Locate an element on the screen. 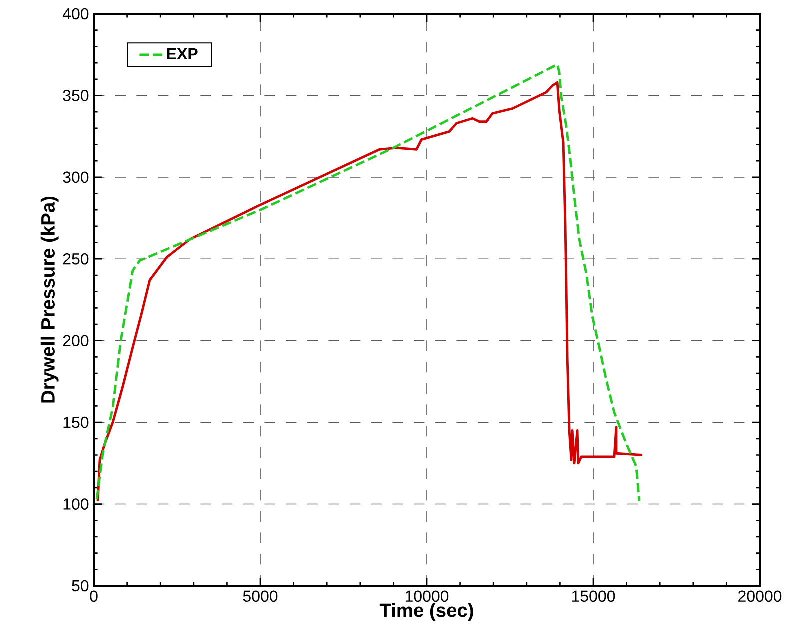  y-tick-label: 100 is located at coordinates (76, 504).